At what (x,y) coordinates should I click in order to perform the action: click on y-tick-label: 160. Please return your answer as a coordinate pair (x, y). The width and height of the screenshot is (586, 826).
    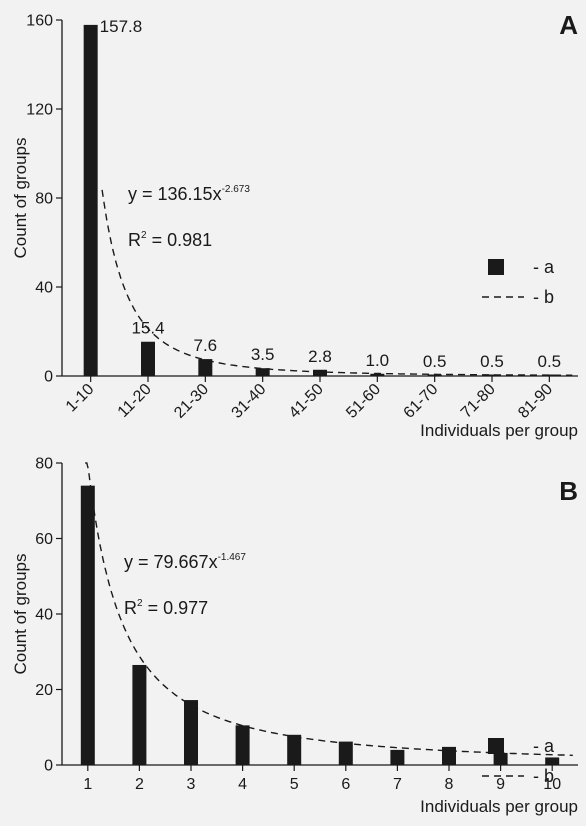
    Looking at the image, I should click on (39, 21).